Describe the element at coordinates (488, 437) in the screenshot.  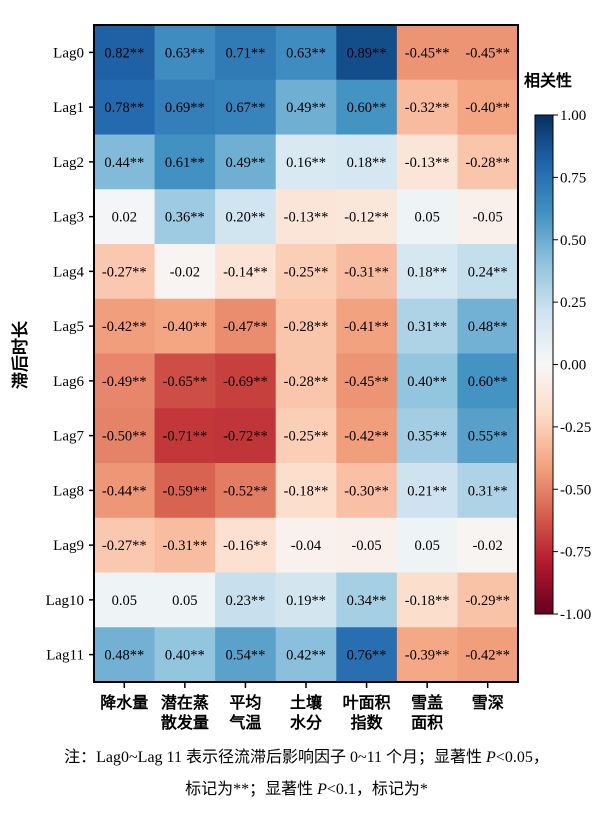
I see `cell-label: 0.55**` at that location.